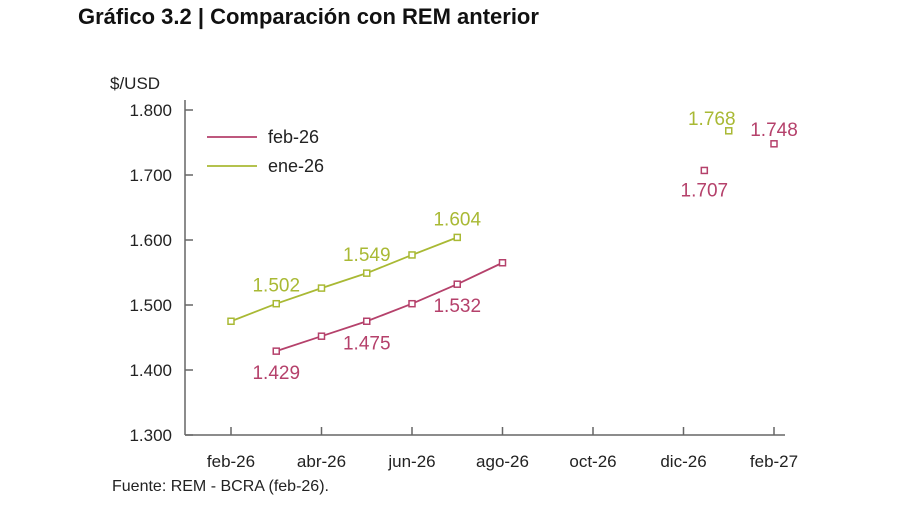  I want to click on data-label: 1.768, so click(712, 119).